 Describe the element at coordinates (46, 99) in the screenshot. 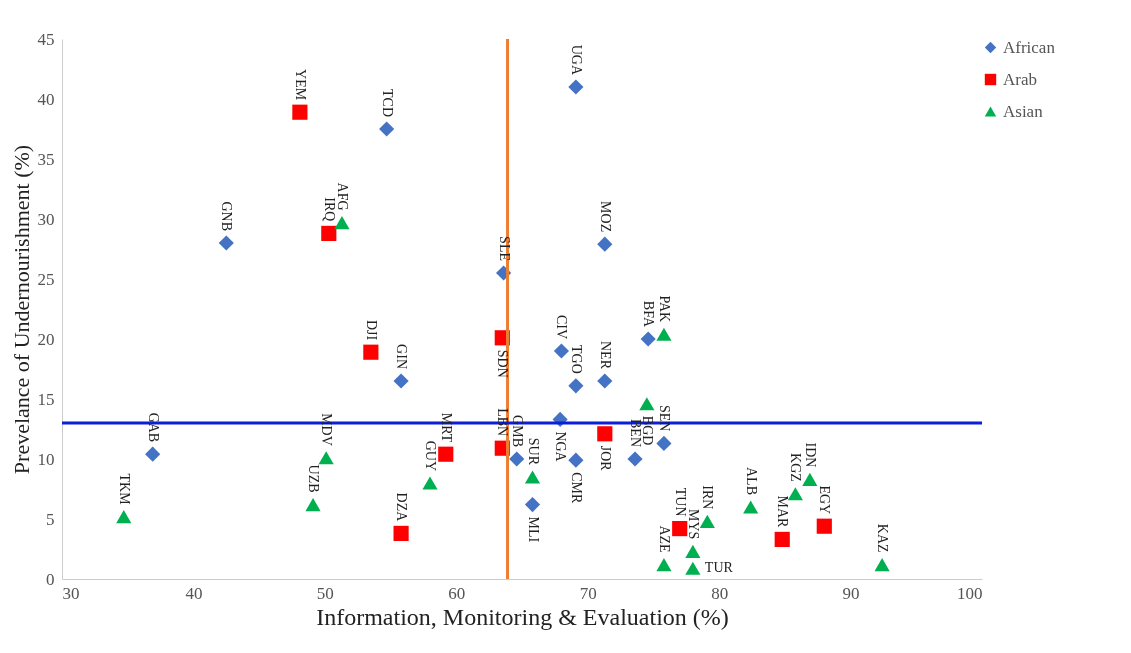

I see `y-tick-label: 40` at that location.